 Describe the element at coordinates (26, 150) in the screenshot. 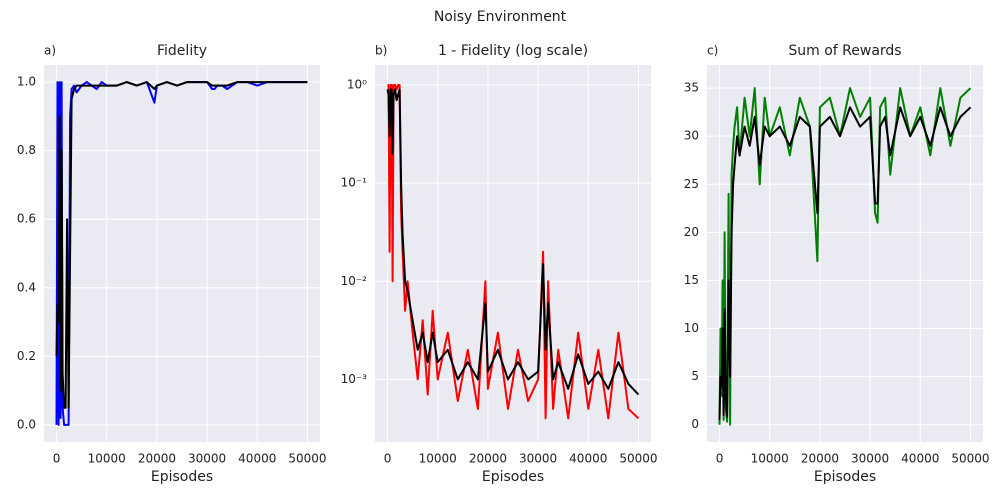

I see `y-tick-label: 0.8` at that location.